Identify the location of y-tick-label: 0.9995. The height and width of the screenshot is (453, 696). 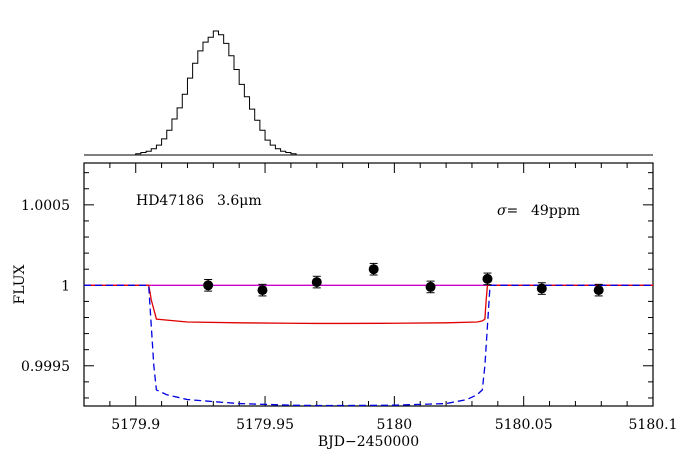
(45, 367).